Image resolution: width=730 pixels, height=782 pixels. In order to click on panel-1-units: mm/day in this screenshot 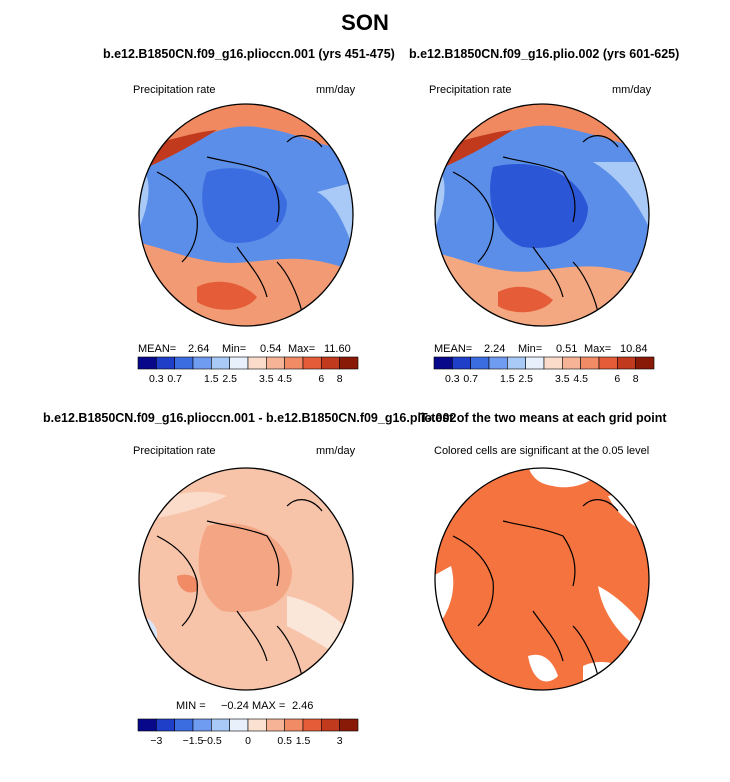, I will do `click(336, 90)`.